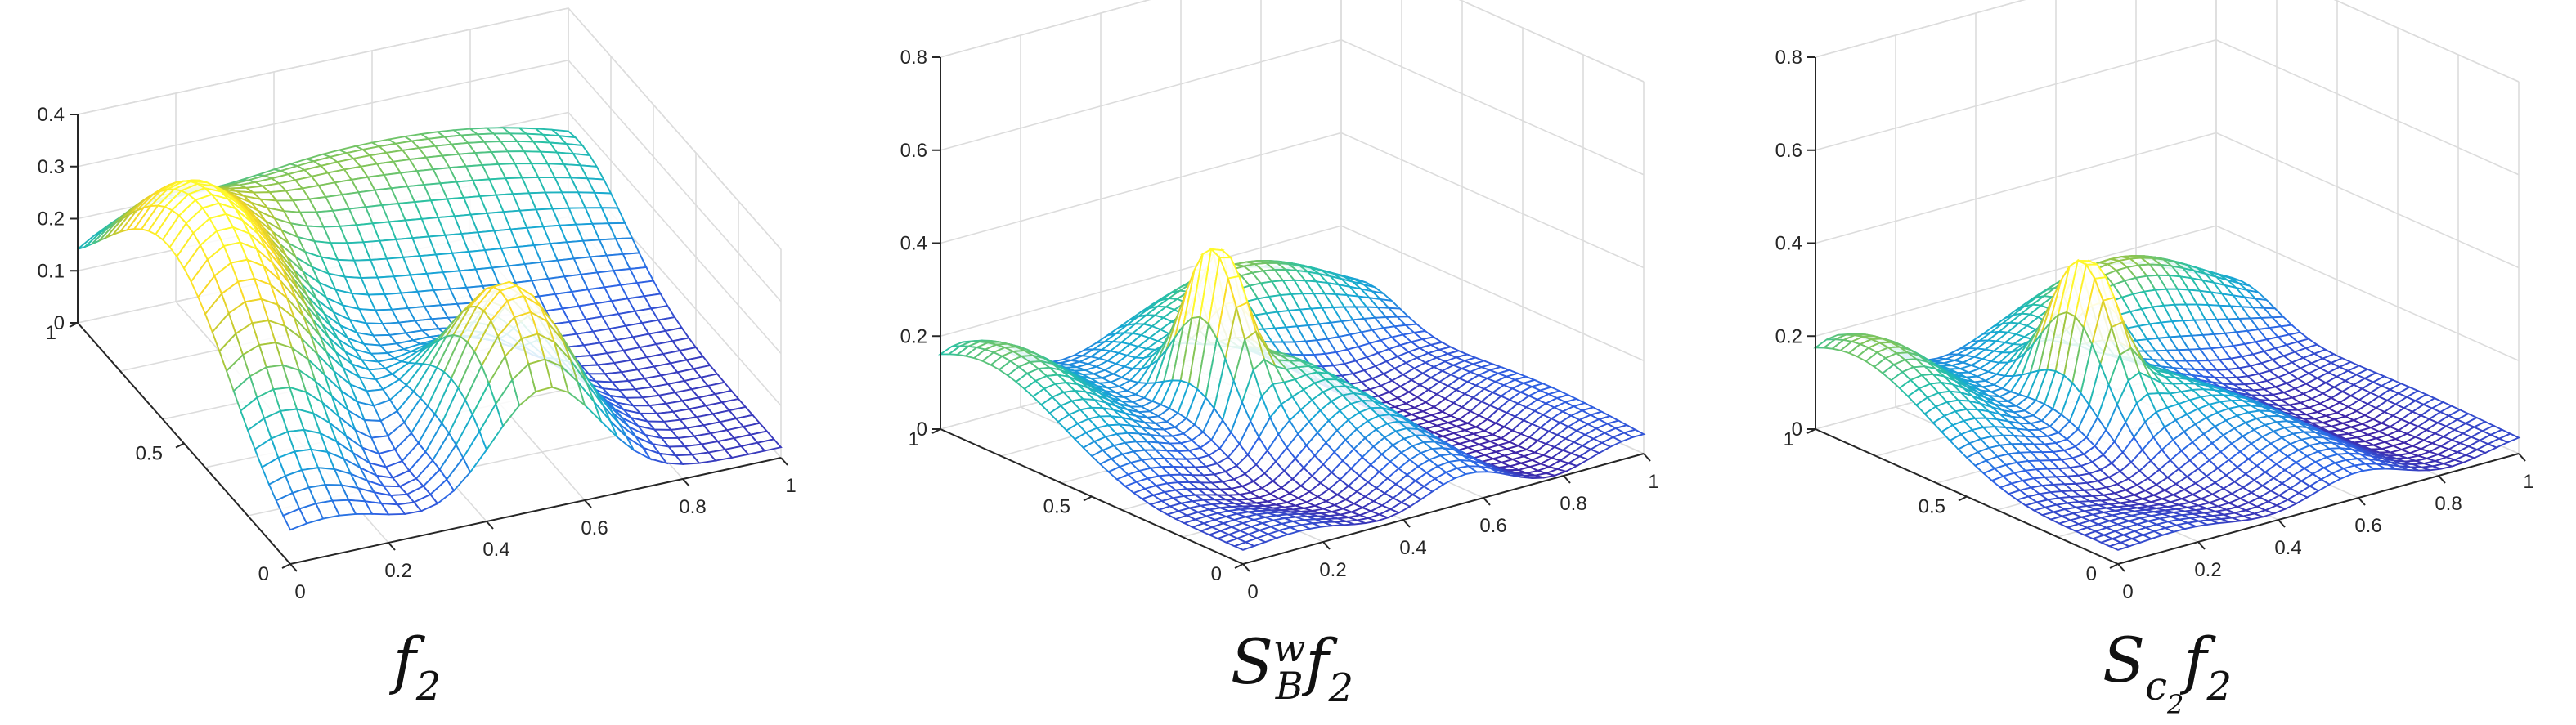  I want to click on caption-sc2-sub: c2, so click(2164, 691).